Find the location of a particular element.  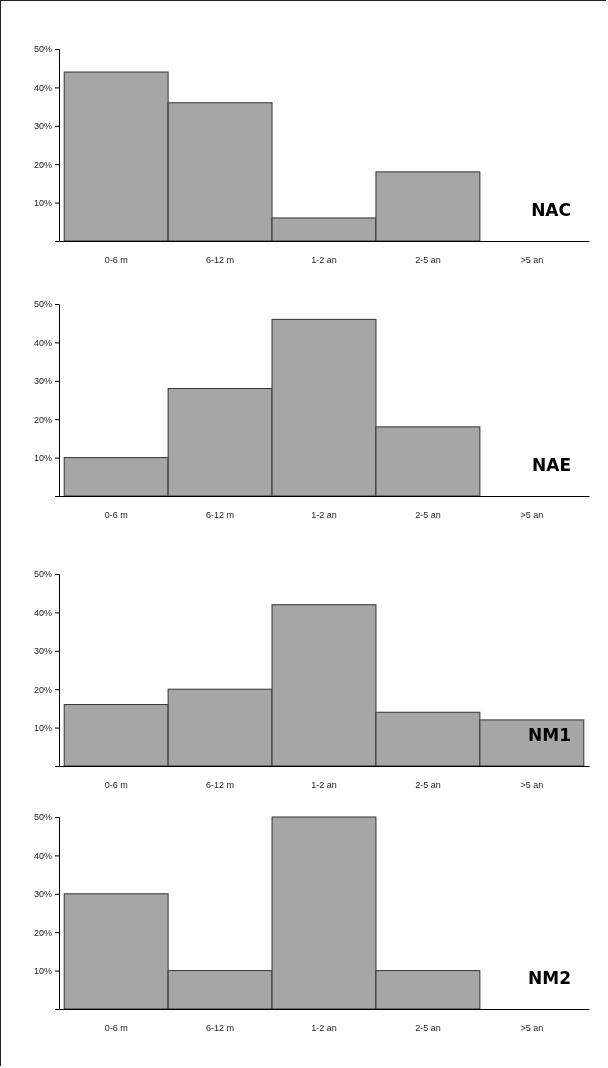

text: NAE is located at coordinates (551, 465).